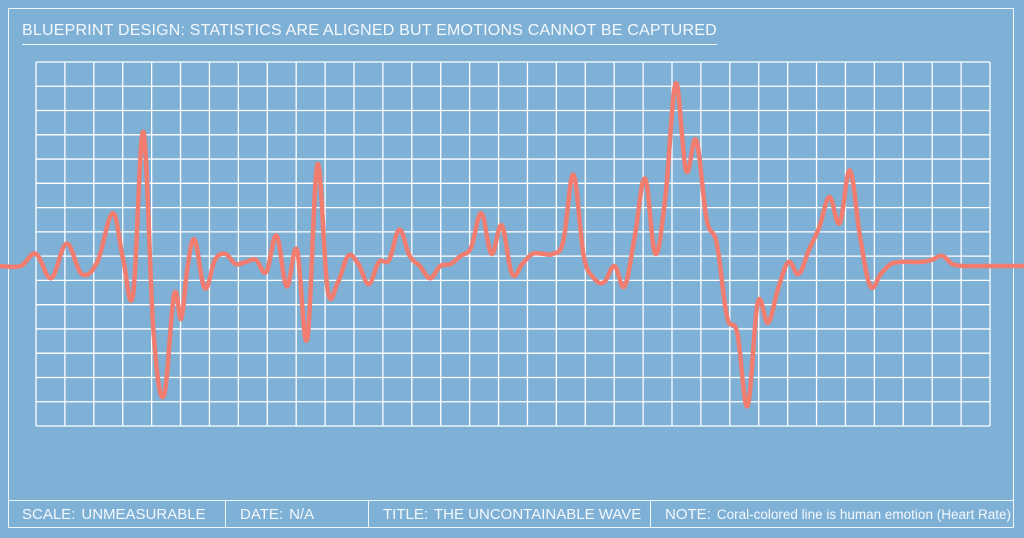 The image size is (1024, 538). What do you see at coordinates (302, 514) in the screenshot?
I see `date-value: N/A` at bounding box center [302, 514].